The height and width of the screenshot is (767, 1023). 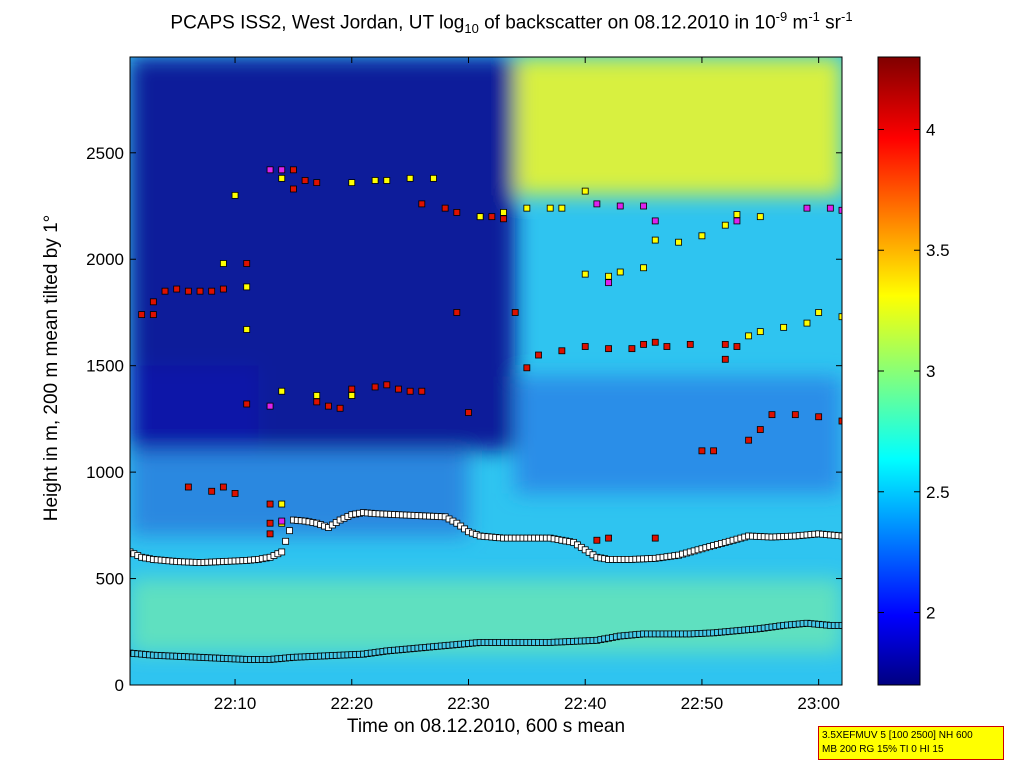 I want to click on y-axis-label: Height in m, 200 m mean tilted by 1°, so click(x=51, y=368).